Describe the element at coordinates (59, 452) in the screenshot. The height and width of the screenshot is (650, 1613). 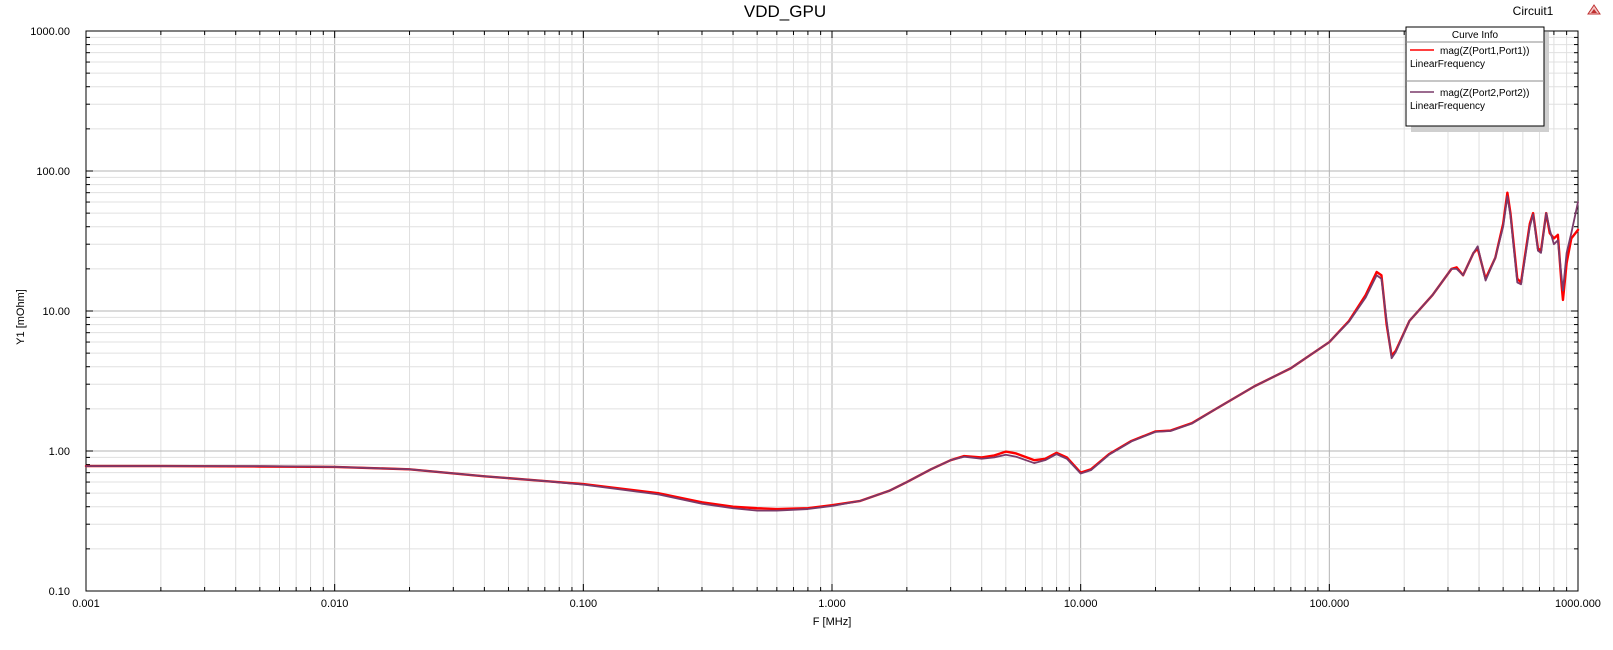
I see `y-tick-label: 1.00` at that location.